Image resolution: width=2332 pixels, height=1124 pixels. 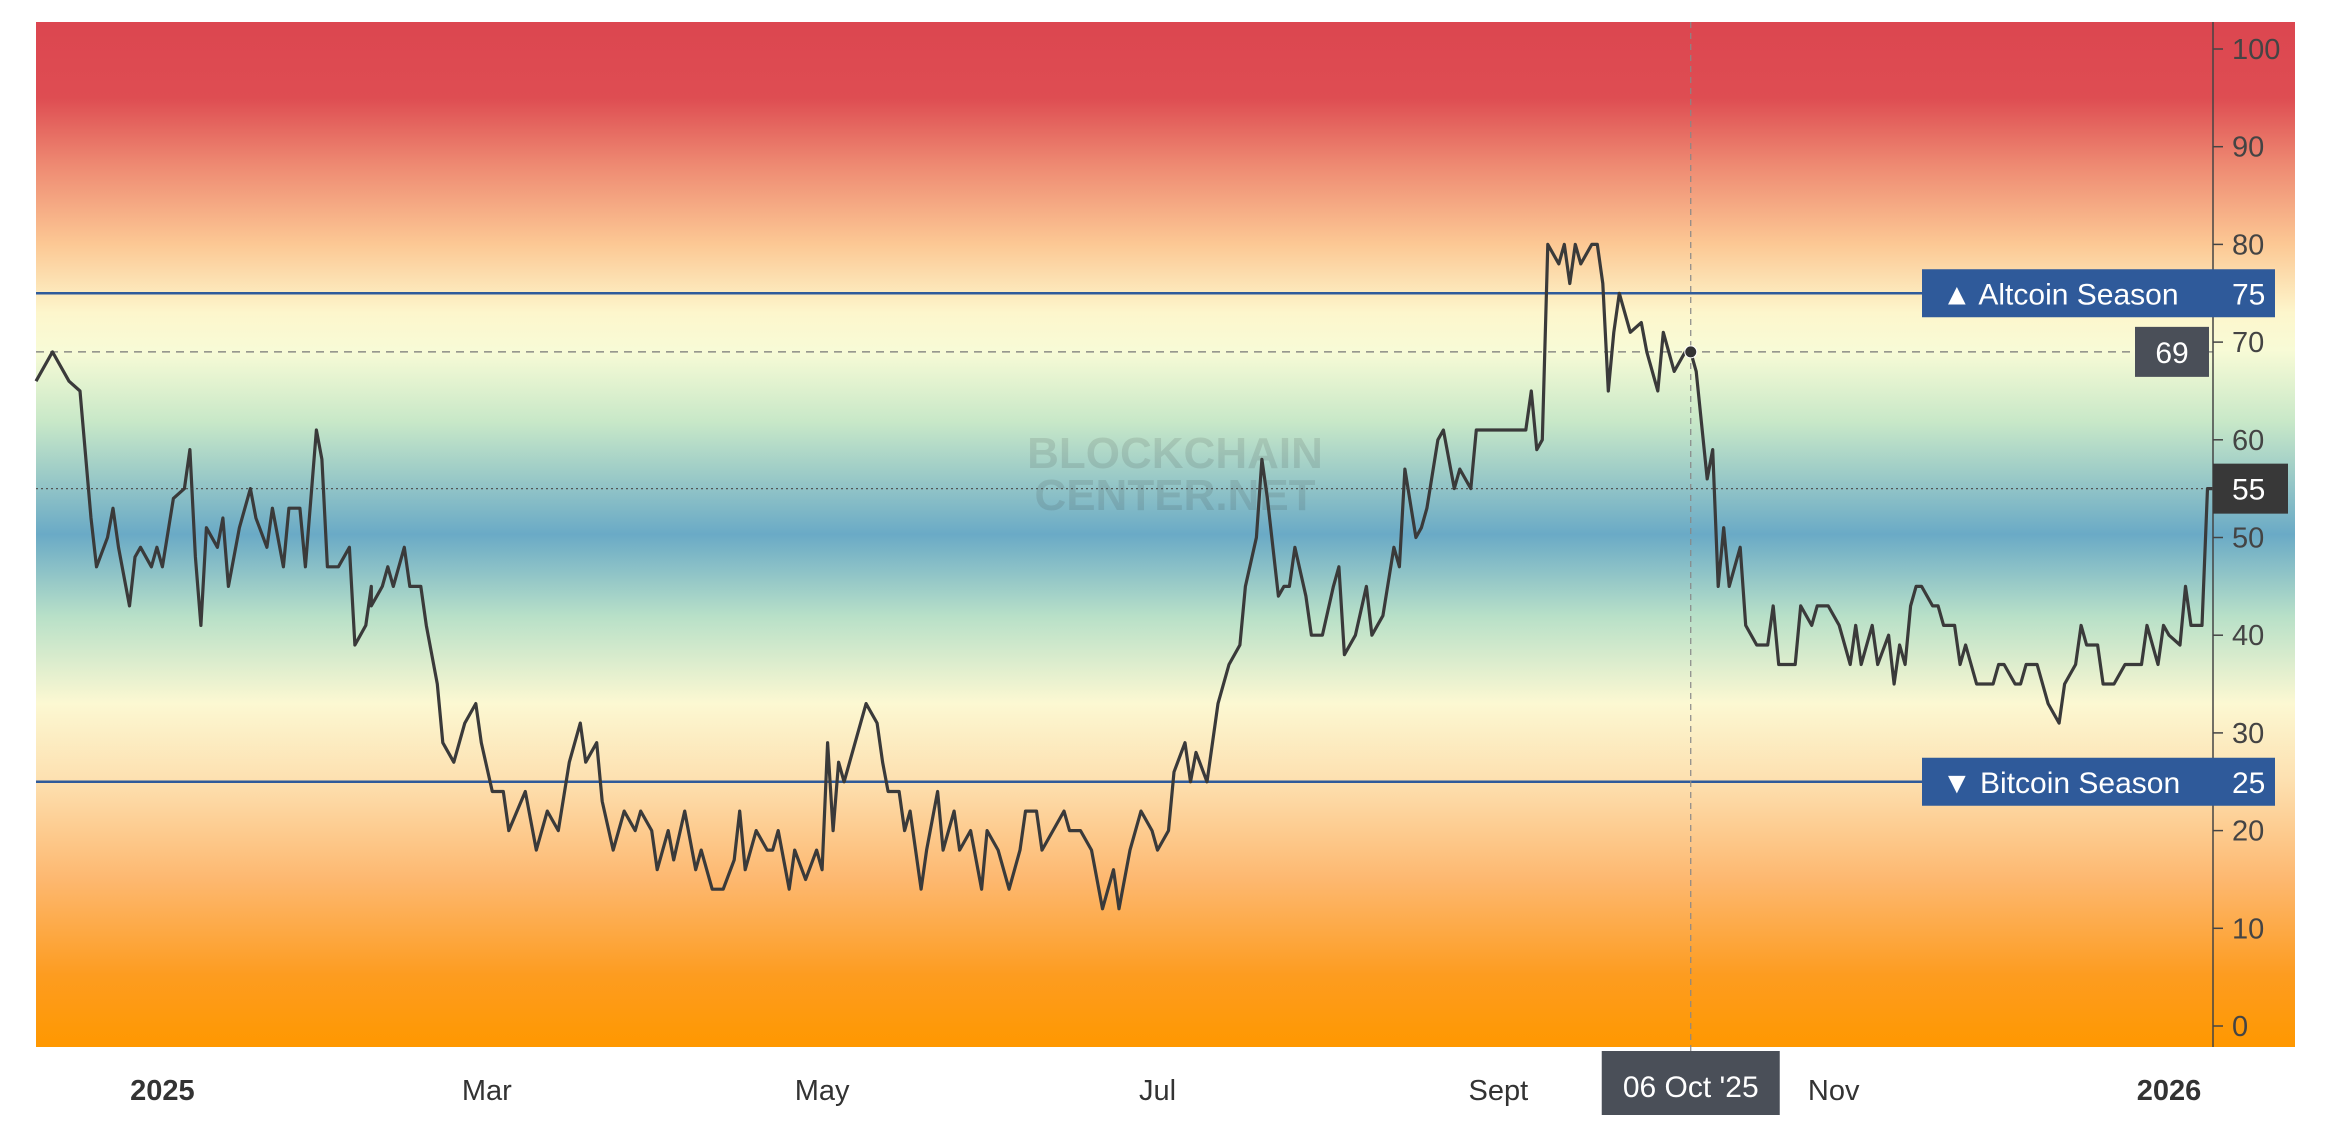 I want to click on watermark-line-2: CENTER.NET, so click(x=1174, y=495).